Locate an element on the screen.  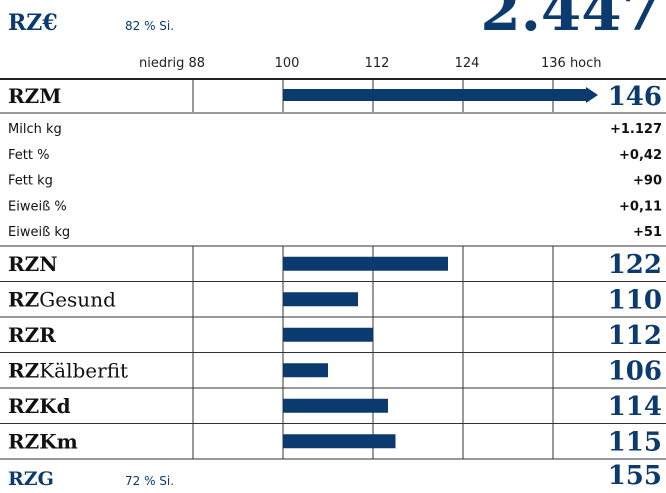
row-name: RZGesund is located at coordinates (62, 299).